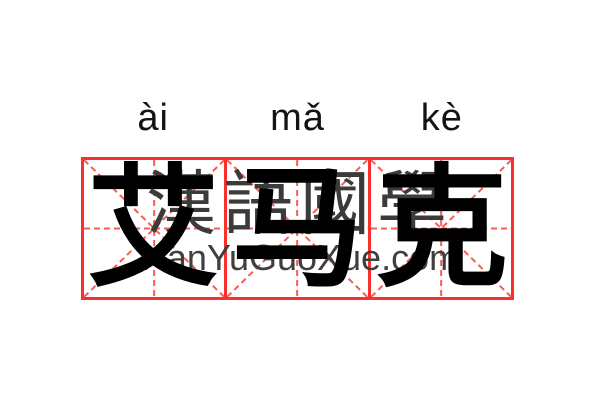 This screenshot has width=600, height=400. Describe the element at coordinates (300, 257) in the screenshot. I see `watermark-url-text: HanYuGuoXue.com` at that location.